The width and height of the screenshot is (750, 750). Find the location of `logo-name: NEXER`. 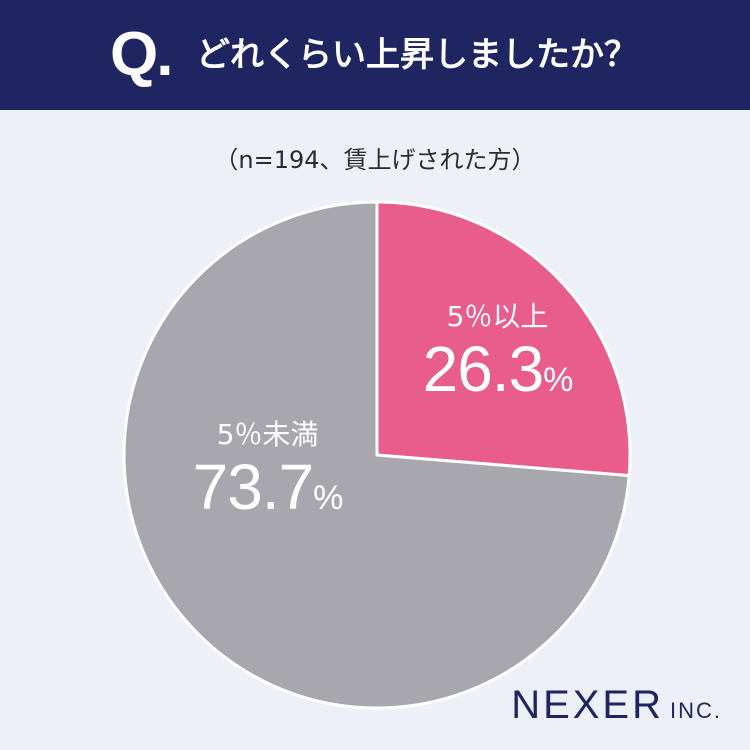

logo-name: NEXER is located at coordinates (587, 705).